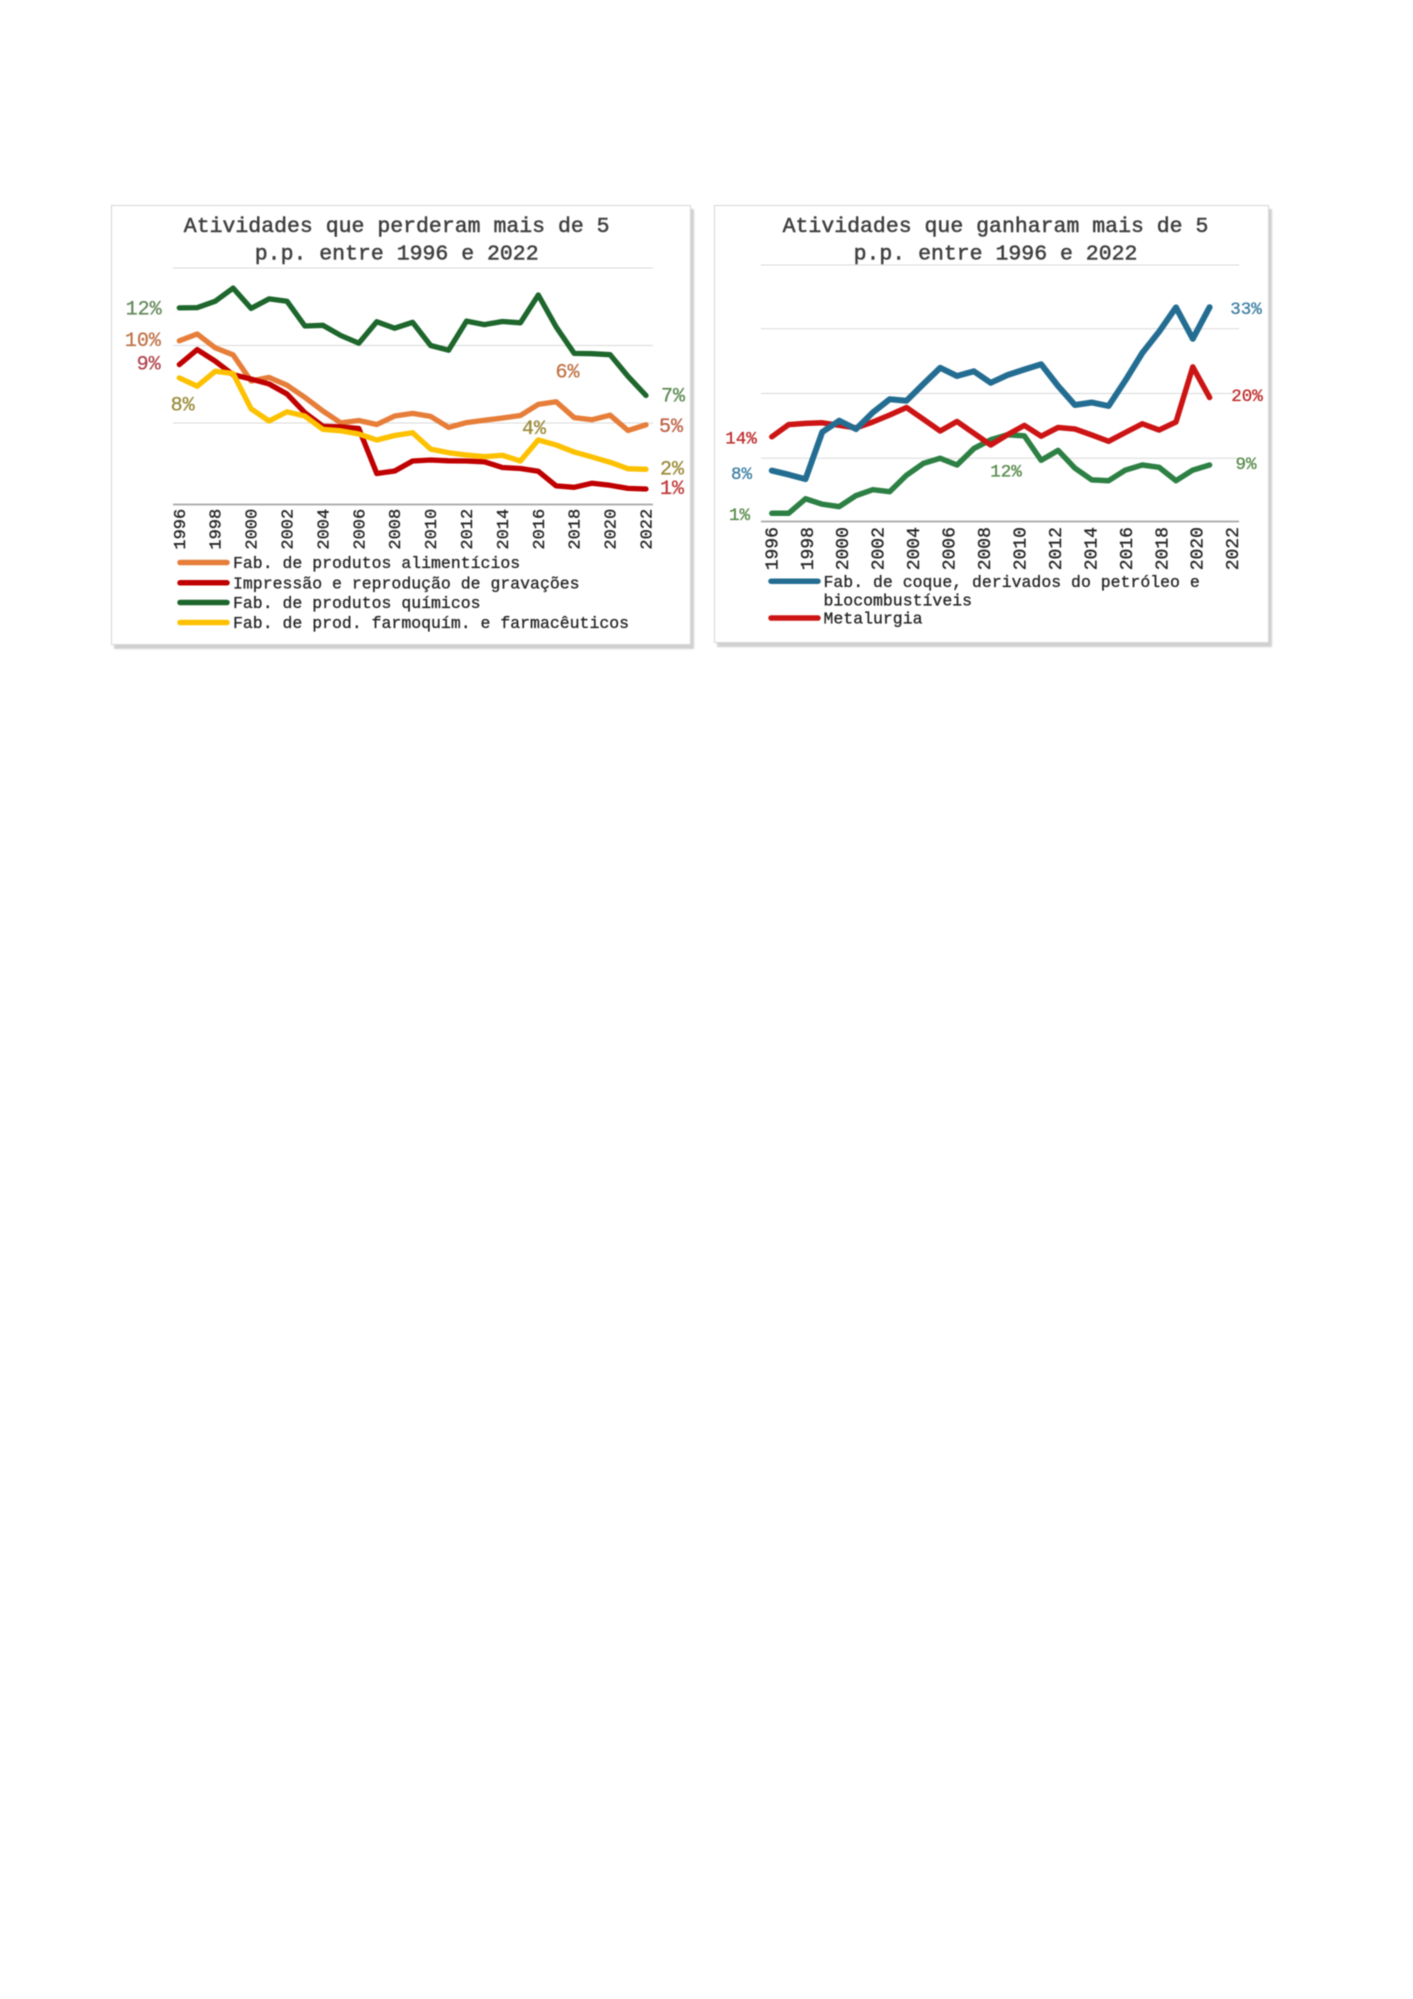  I want to click on svg-text: 14%, so click(741, 440).